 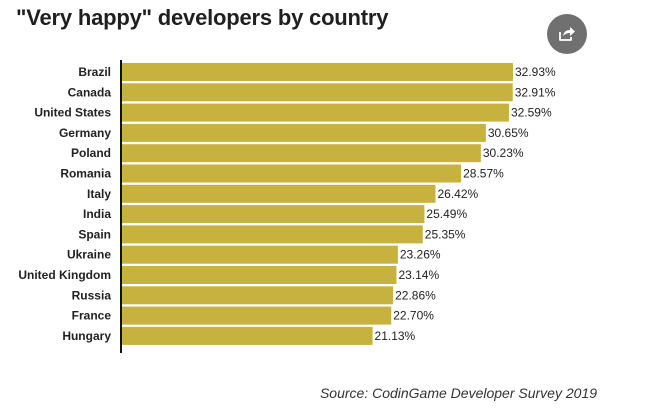 What do you see at coordinates (89, 255) in the screenshot?
I see `category-label: Ukraine` at bounding box center [89, 255].